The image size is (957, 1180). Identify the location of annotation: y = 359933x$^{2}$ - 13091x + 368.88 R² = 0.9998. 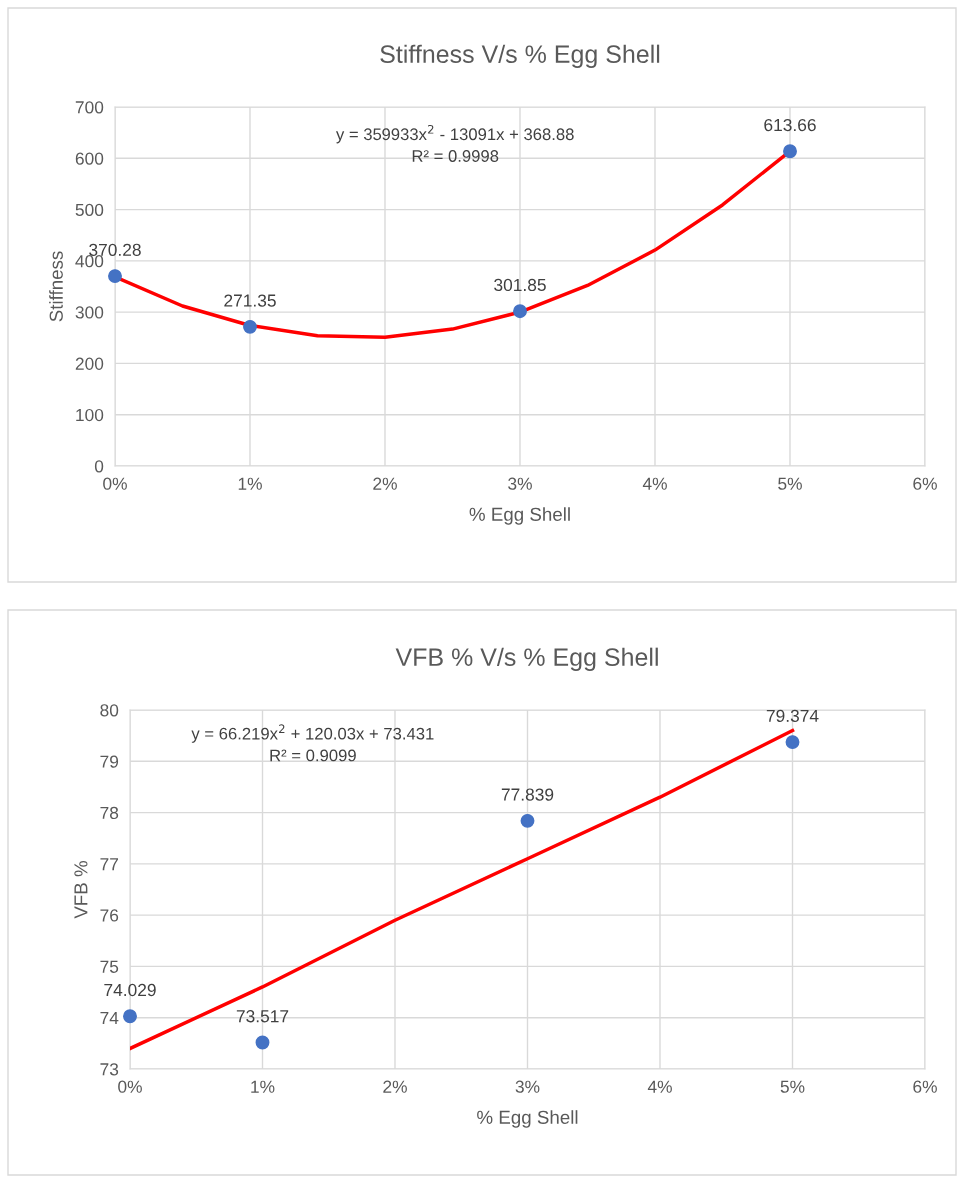
(454, 143).